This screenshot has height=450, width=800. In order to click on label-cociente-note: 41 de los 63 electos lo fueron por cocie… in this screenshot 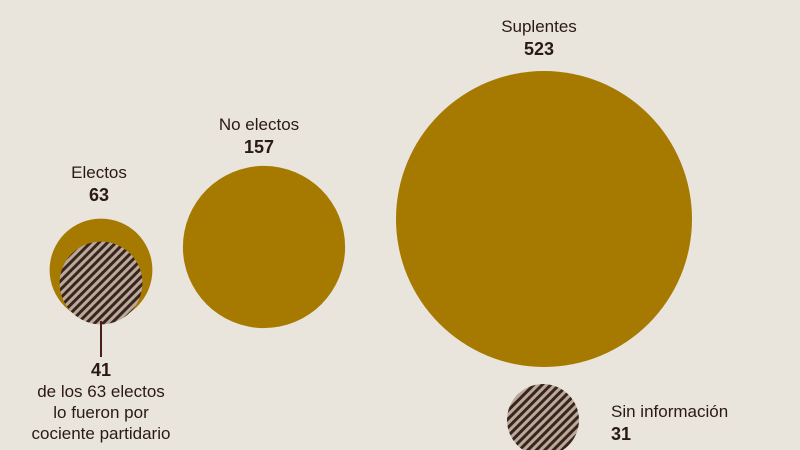, I will do `click(101, 402)`.